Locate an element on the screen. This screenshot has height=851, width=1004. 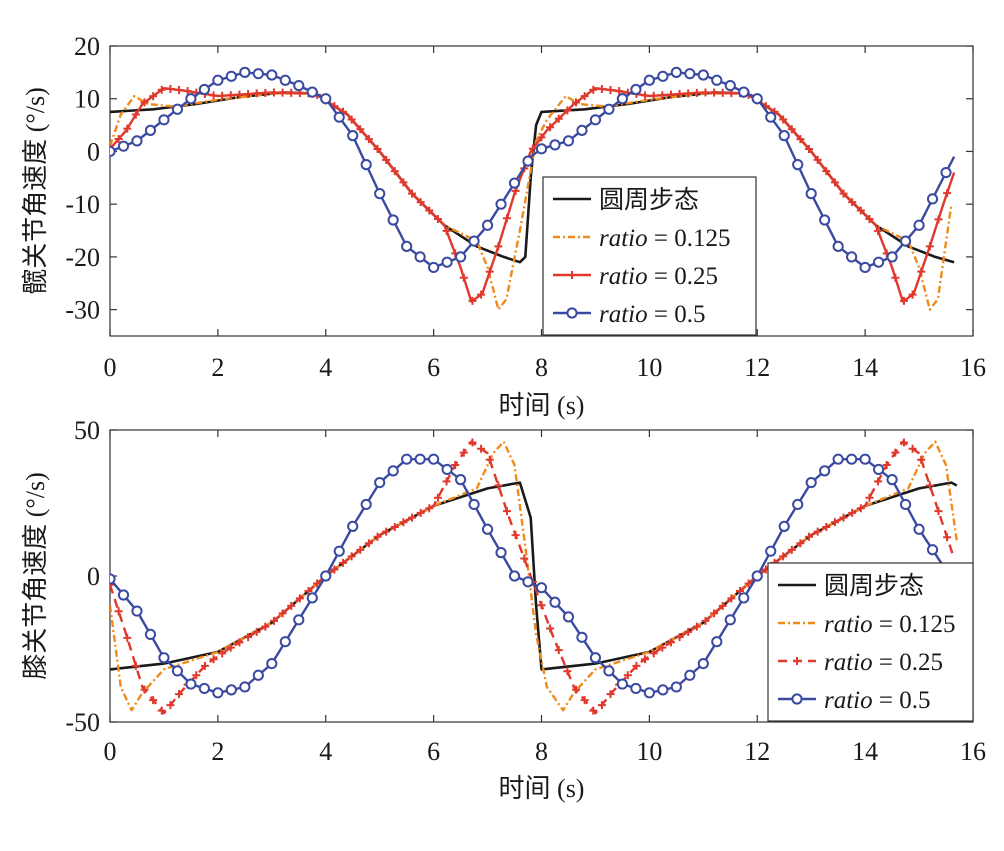
x-tick-label: 4 is located at coordinates (325, 751).